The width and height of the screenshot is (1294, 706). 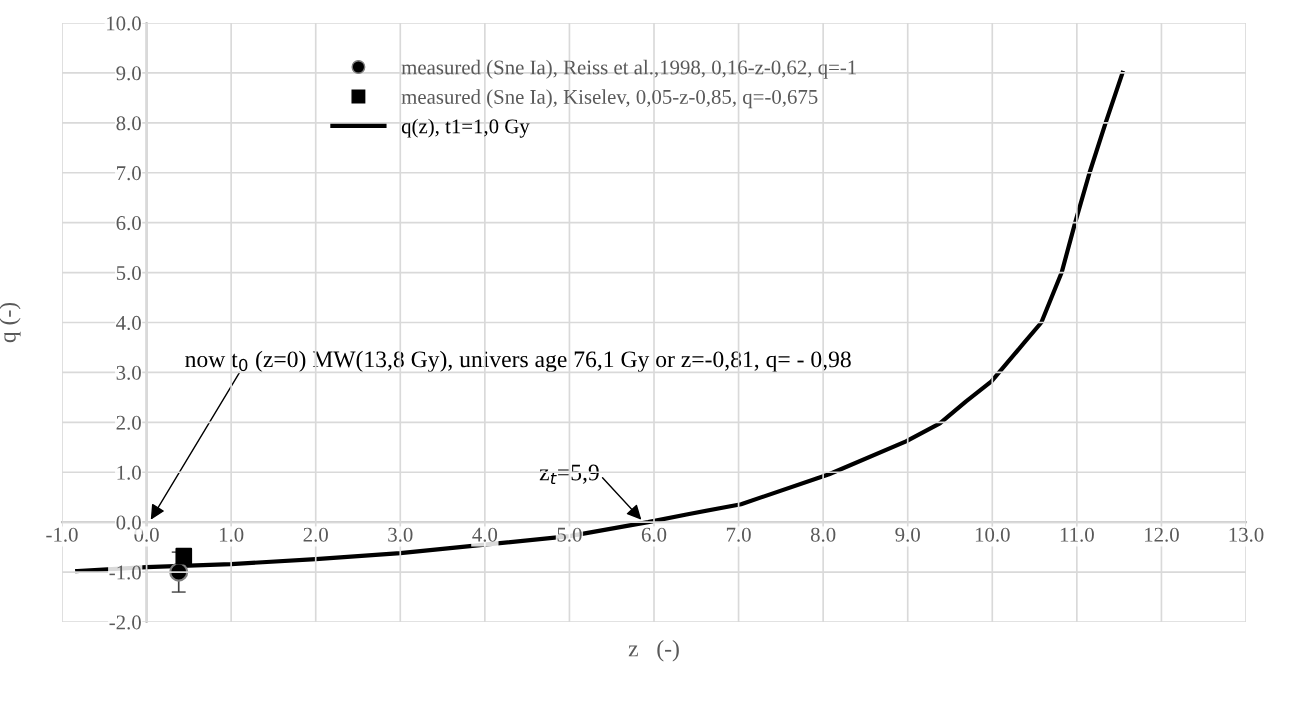 I want to click on x-tick-label: 1.0, so click(x=231, y=534).